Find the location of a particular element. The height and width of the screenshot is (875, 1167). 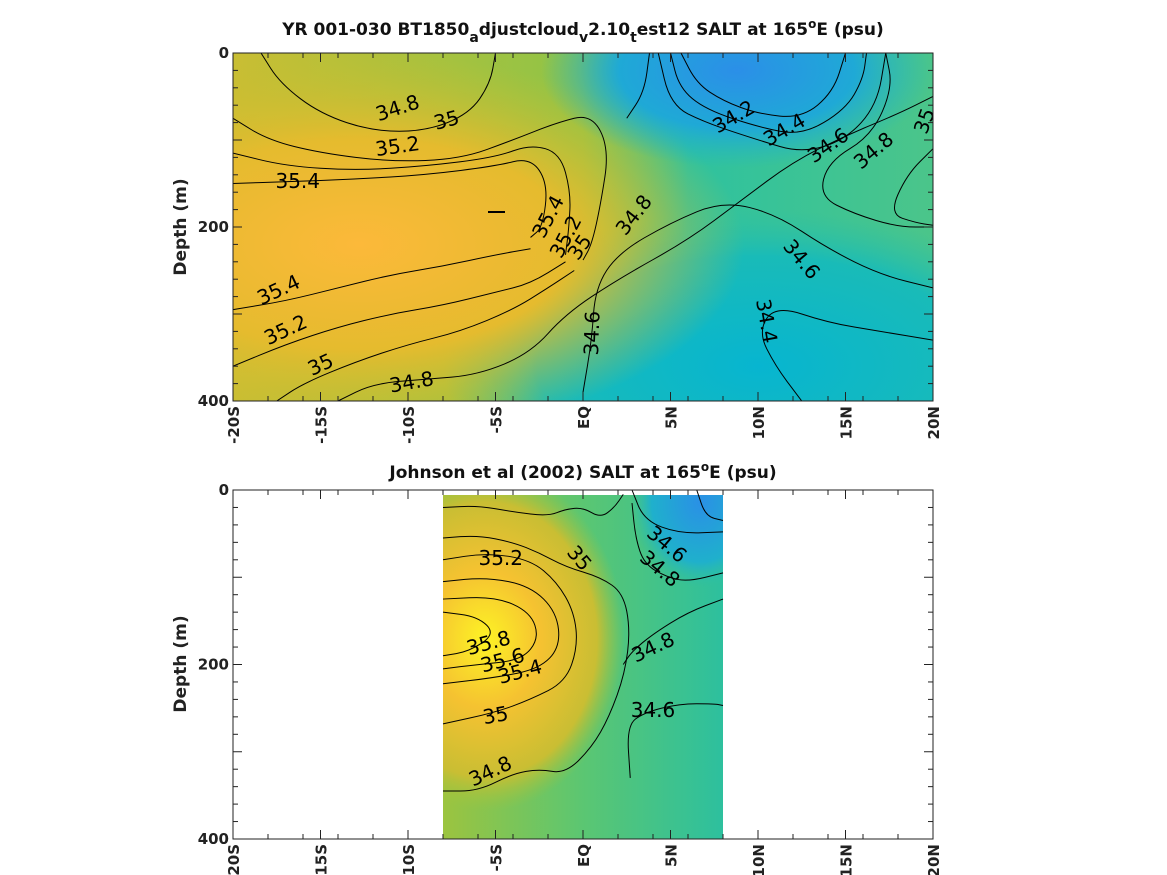

bottom-panel-contour-labels: 35.2 35 34.634.834.835.835.635.435 34.634.8 is located at coordinates (578, 656).